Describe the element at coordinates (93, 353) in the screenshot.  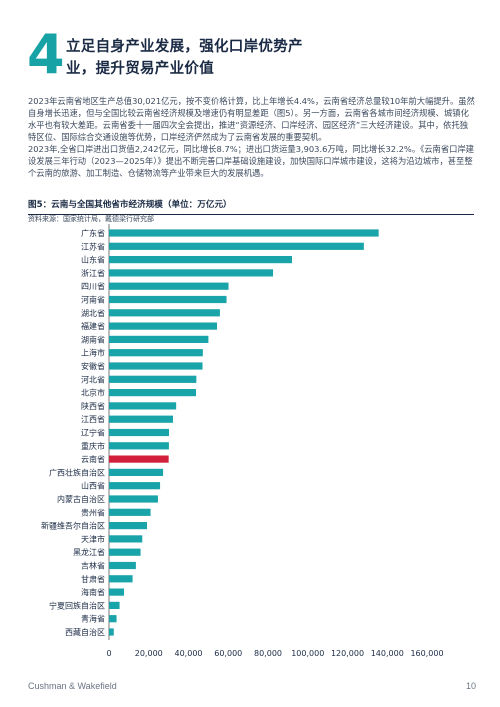
I see `category-label: 上海市` at that location.